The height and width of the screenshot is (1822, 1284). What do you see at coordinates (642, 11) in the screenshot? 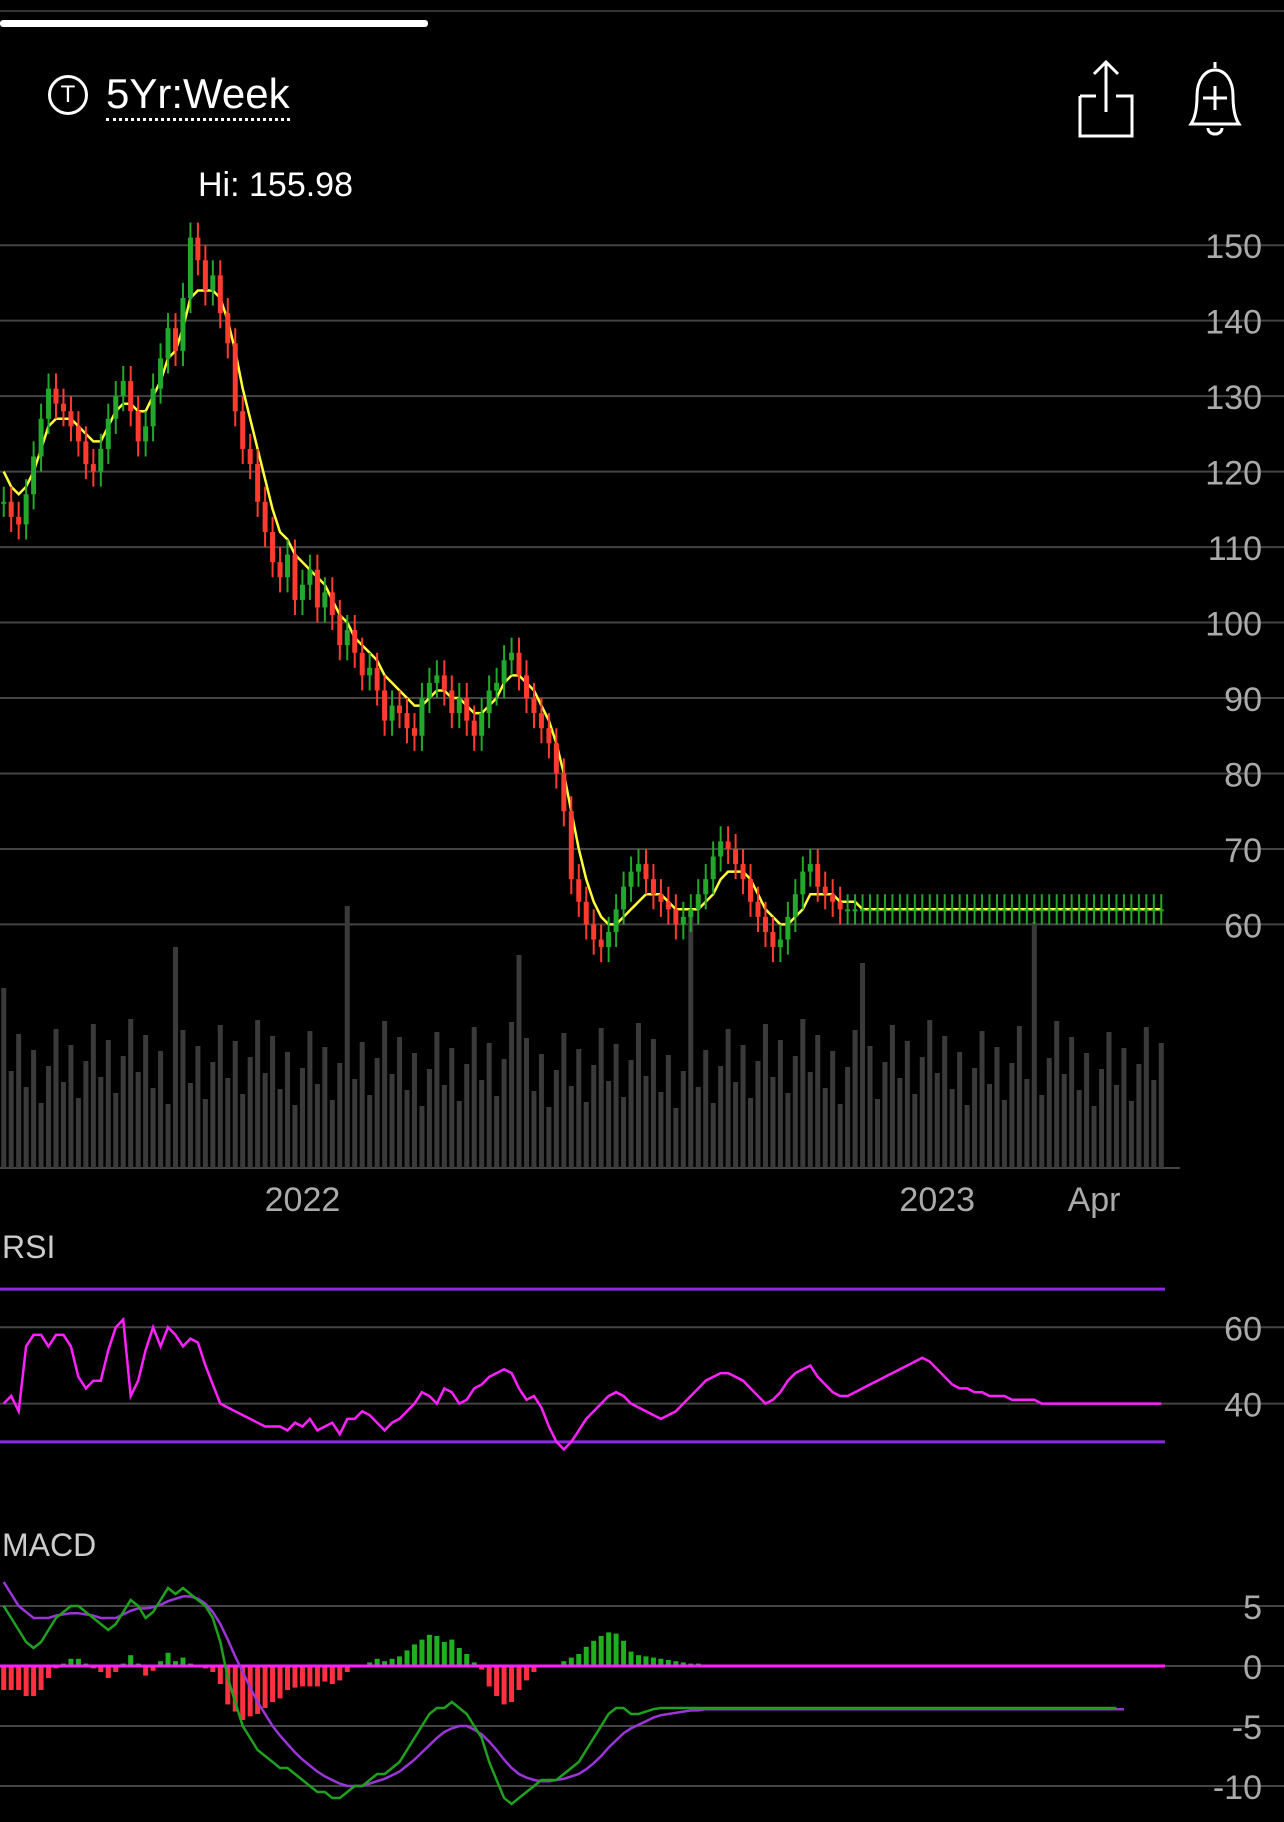
I see `top-divider` at bounding box center [642, 11].